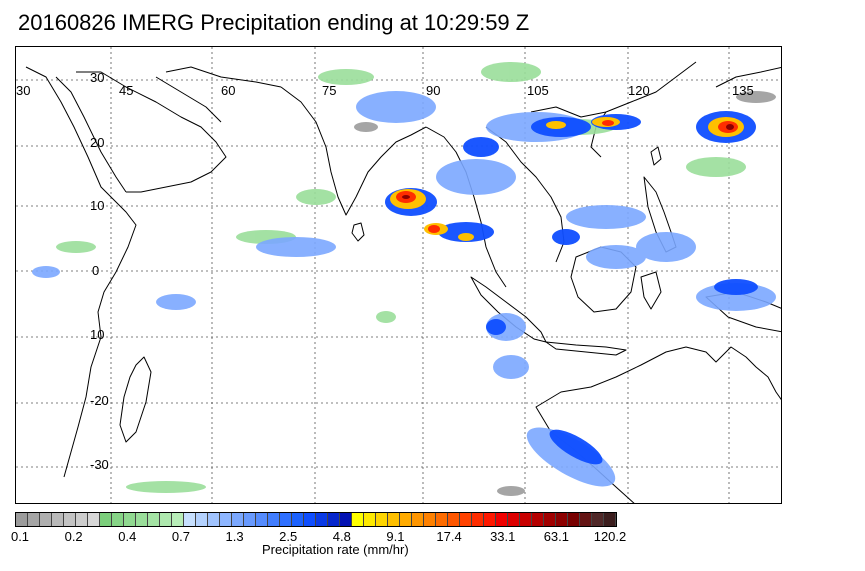 The image size is (865, 571). What do you see at coordinates (538, 90) in the screenshot?
I see `lon-label: 105` at bounding box center [538, 90].